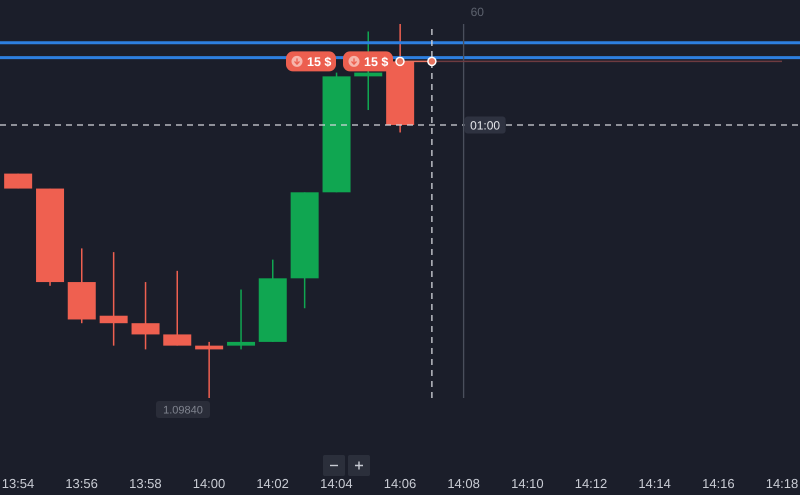 This screenshot has width=800, height=495. What do you see at coordinates (527, 483) in the screenshot?
I see `x-tick-label: 14:10` at bounding box center [527, 483].